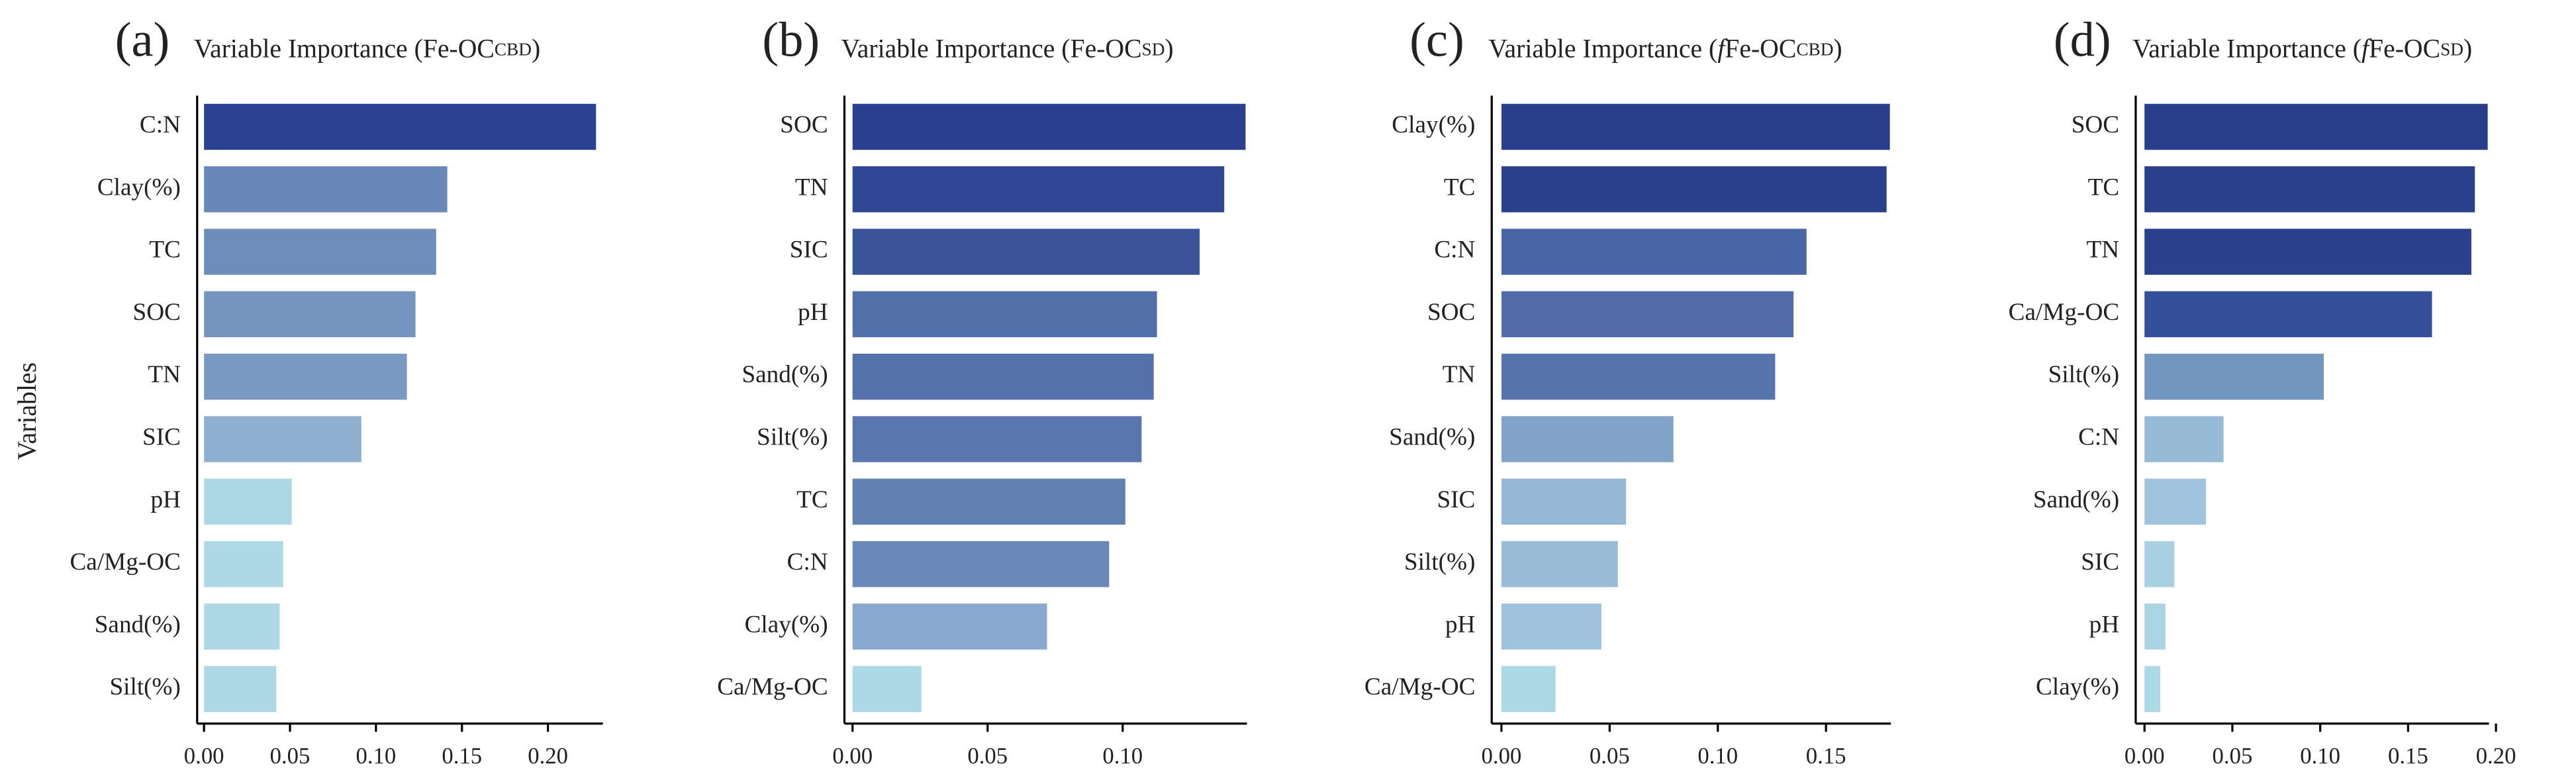 This screenshot has height=783, width=2576. What do you see at coordinates (1436, 40) in the screenshot?
I see `panel-label: (c)` at bounding box center [1436, 40].